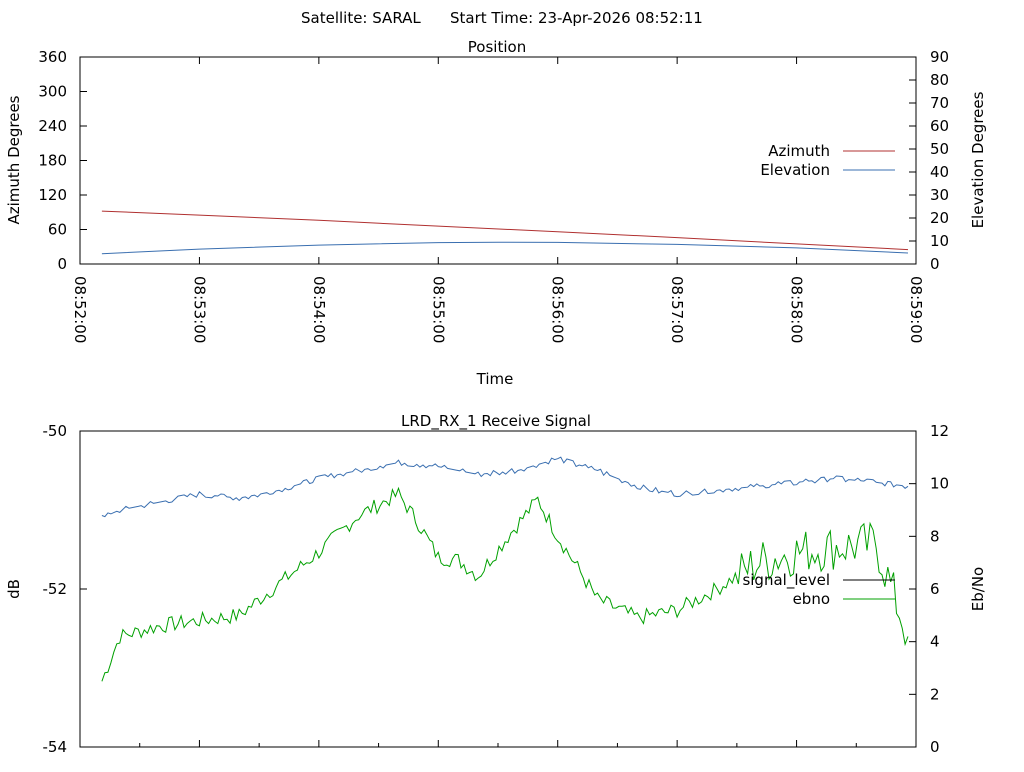 The width and height of the screenshot is (1024, 772). Describe the element at coordinates (929, 160) in the screenshot. I see `position-right-axis: 0 10 20 30 40 50 60 70 80 90` at that location.